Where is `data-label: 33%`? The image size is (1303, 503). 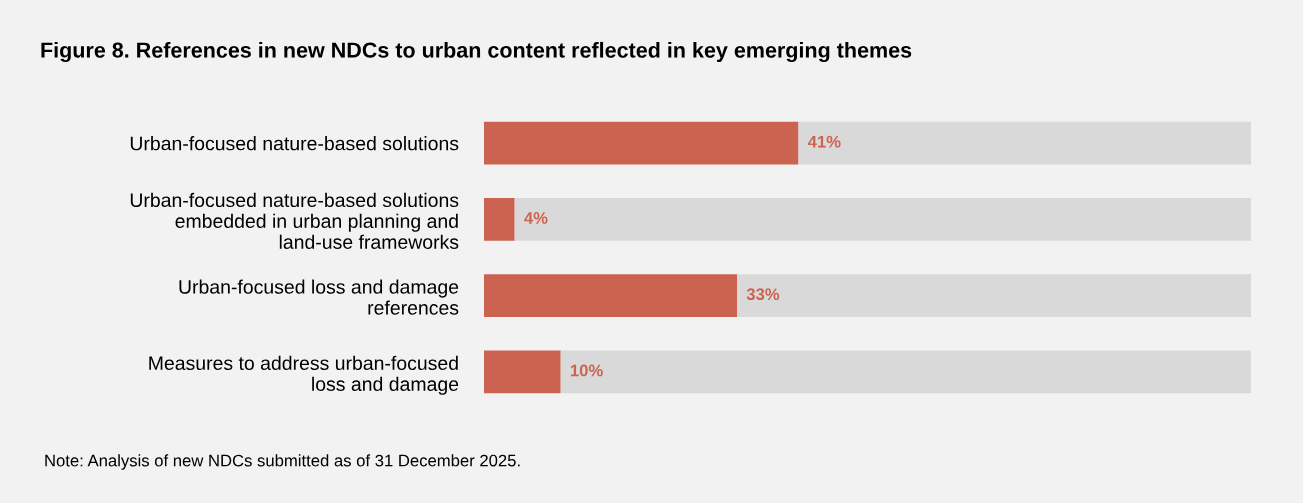
data-label: 33% is located at coordinates (763, 294).